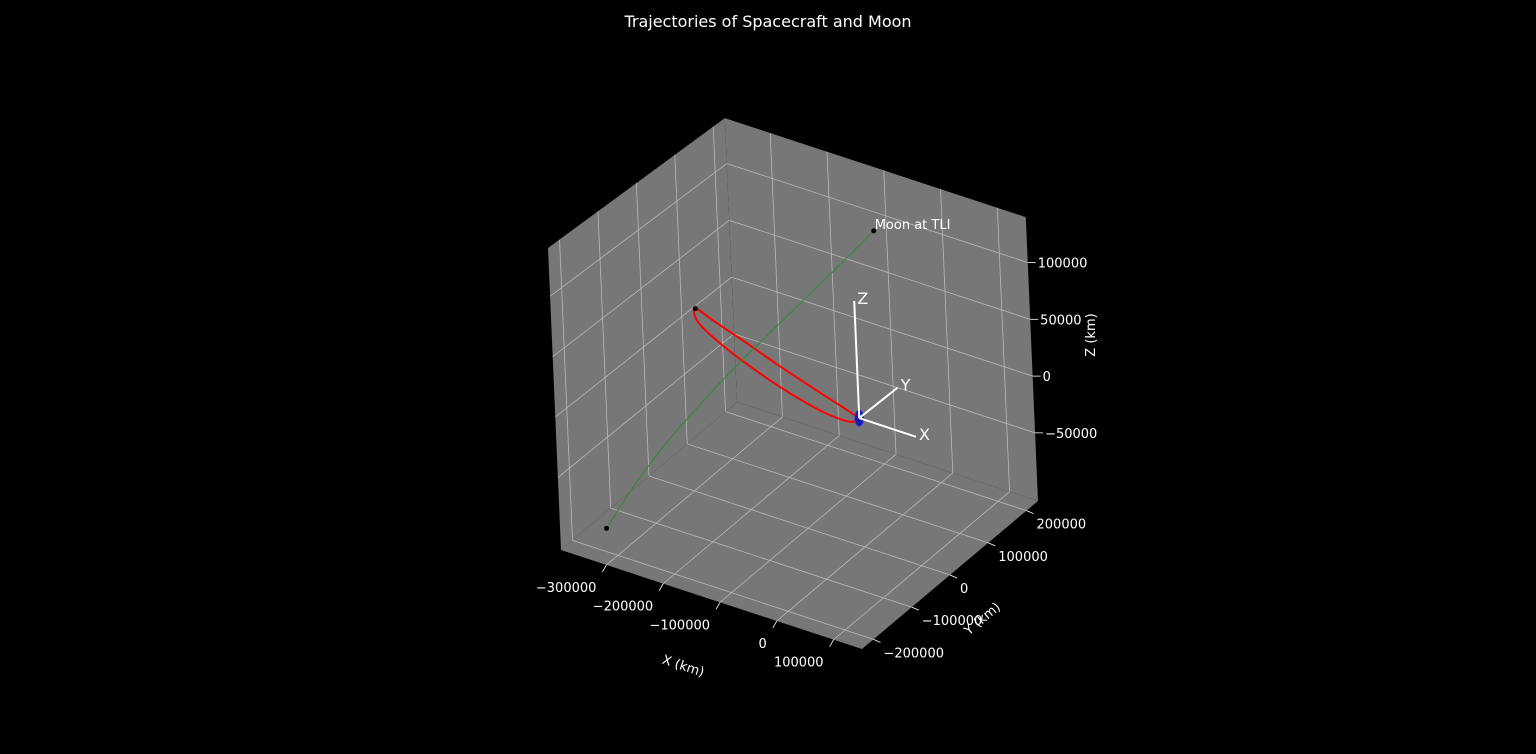  Describe the element at coordinates (924, 434) in the screenshot. I see `body-axis-x-label: X` at that location.